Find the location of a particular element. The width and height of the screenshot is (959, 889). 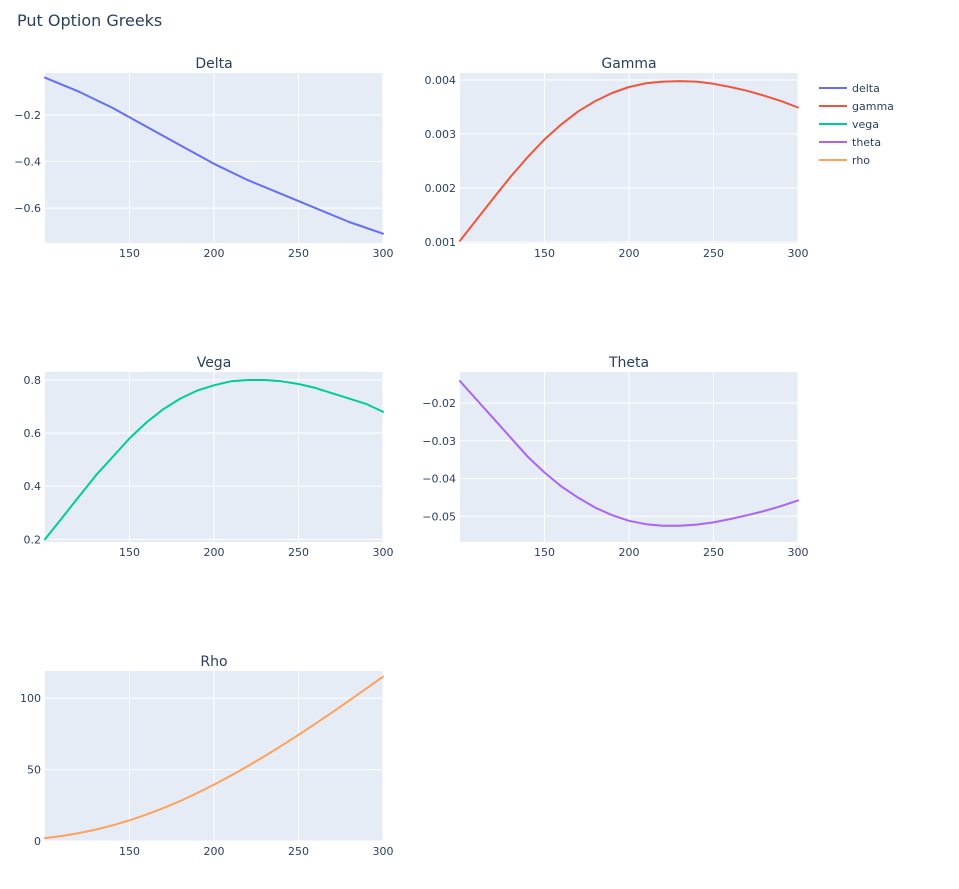

vega-y-tick-label: 0.8 is located at coordinates (33, 380).